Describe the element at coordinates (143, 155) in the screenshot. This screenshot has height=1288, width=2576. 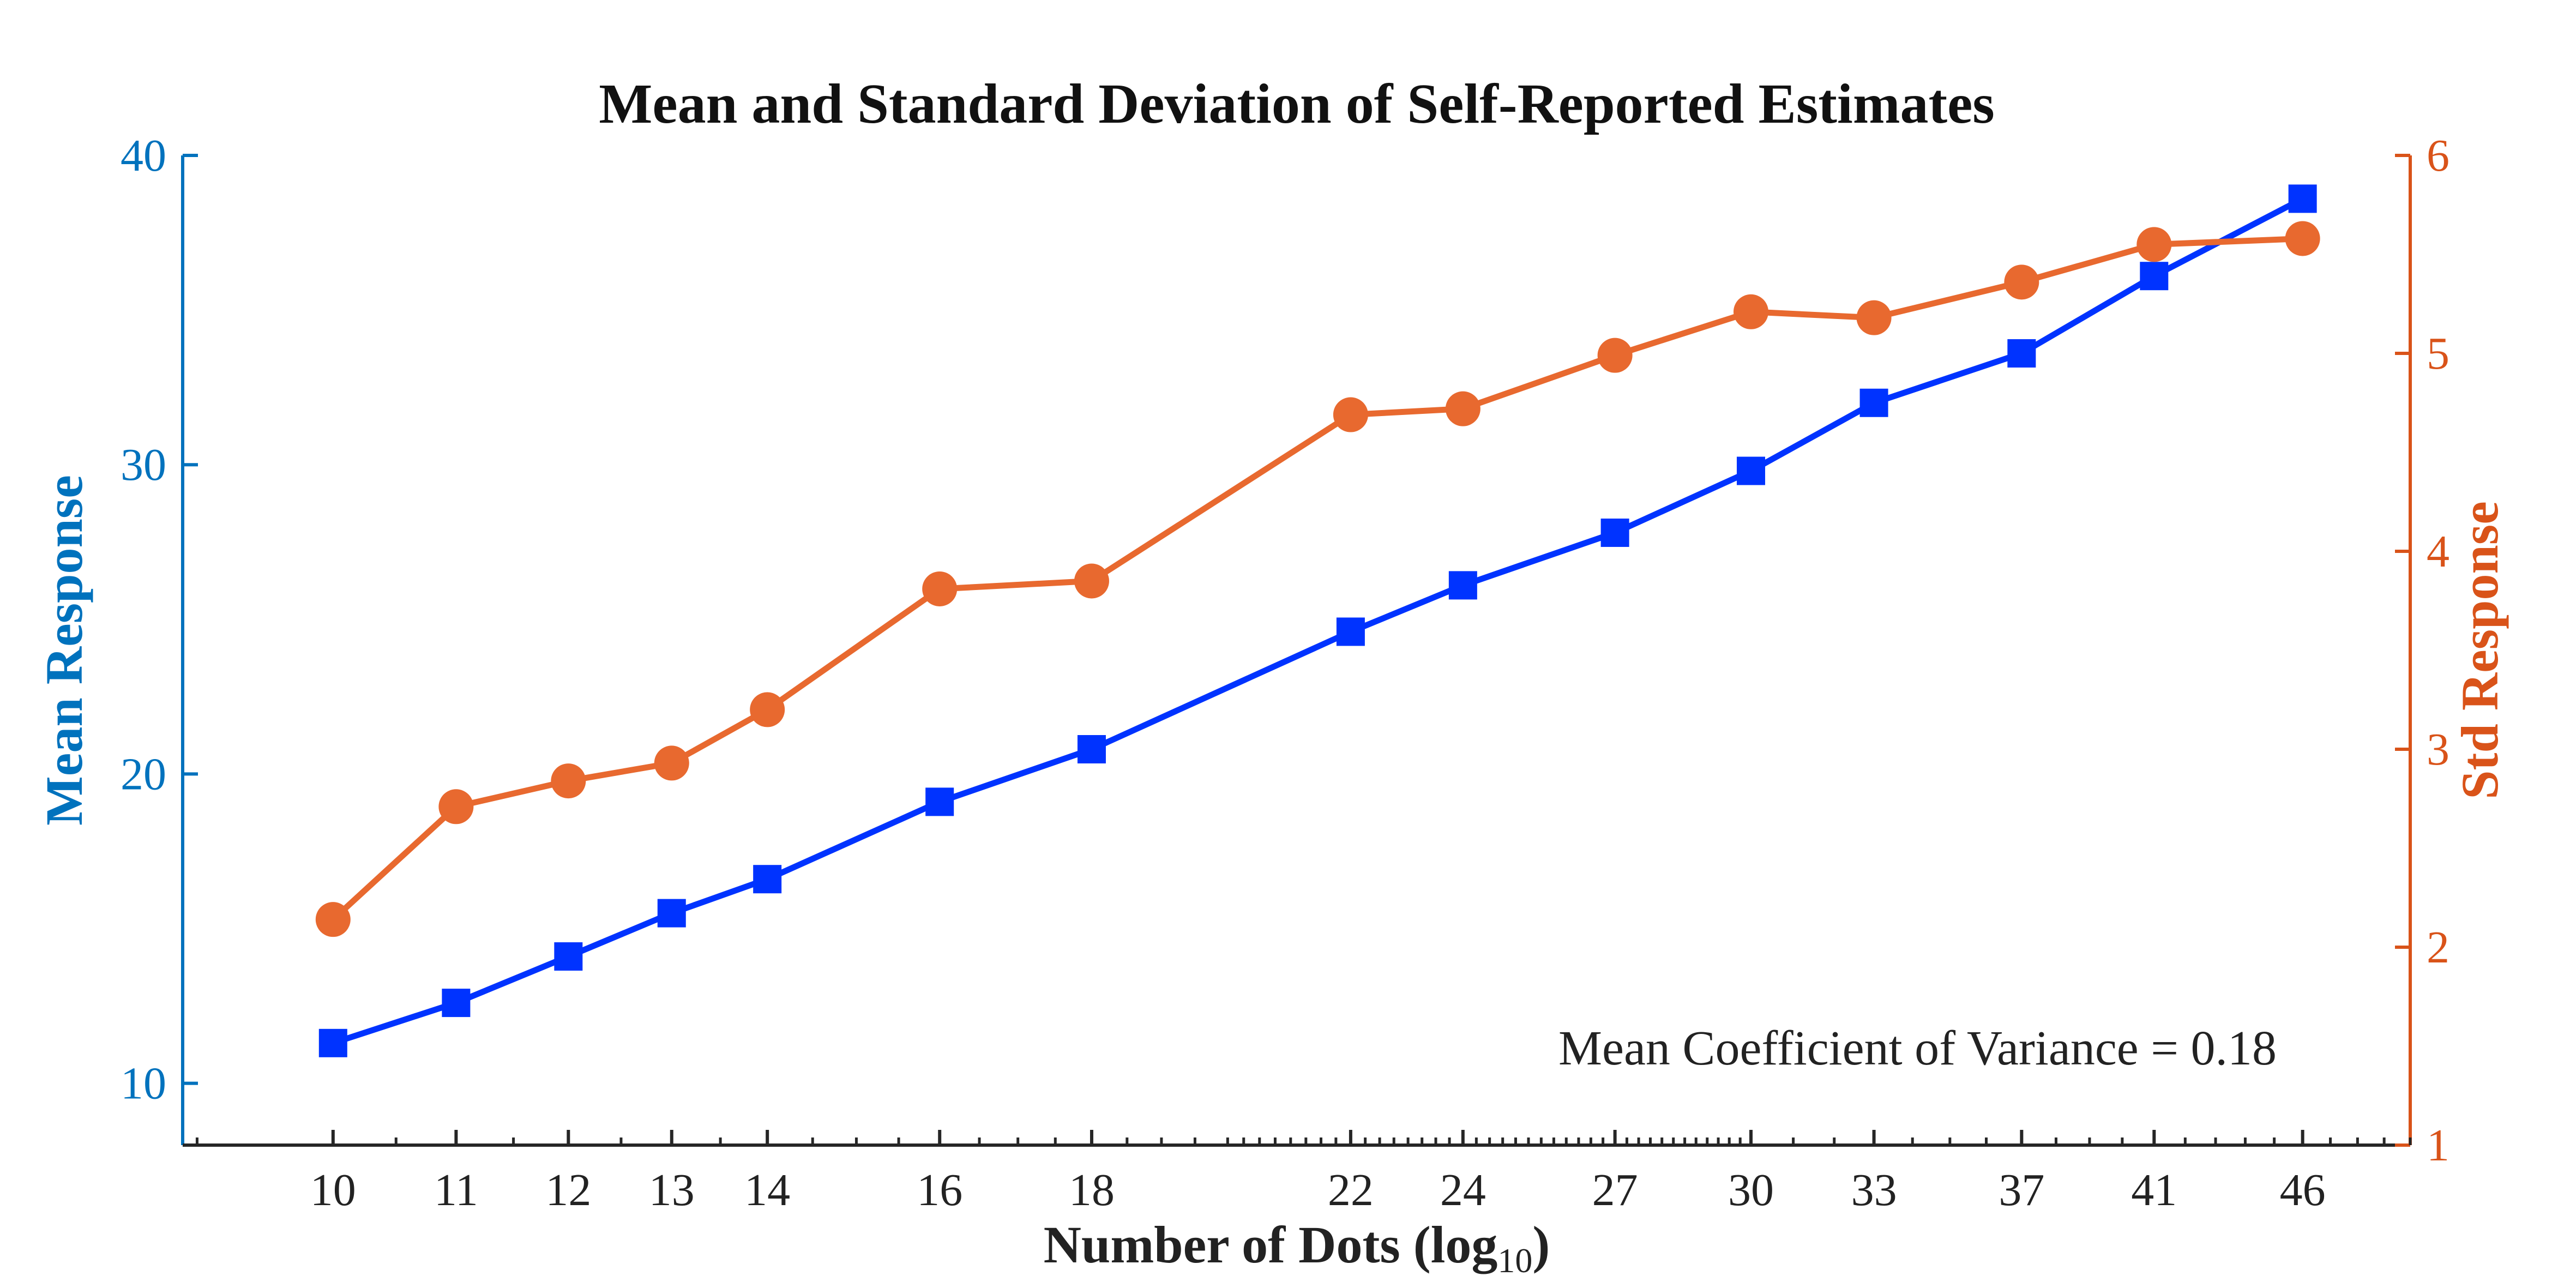
I see `y-left-tick-label: 40` at that location.